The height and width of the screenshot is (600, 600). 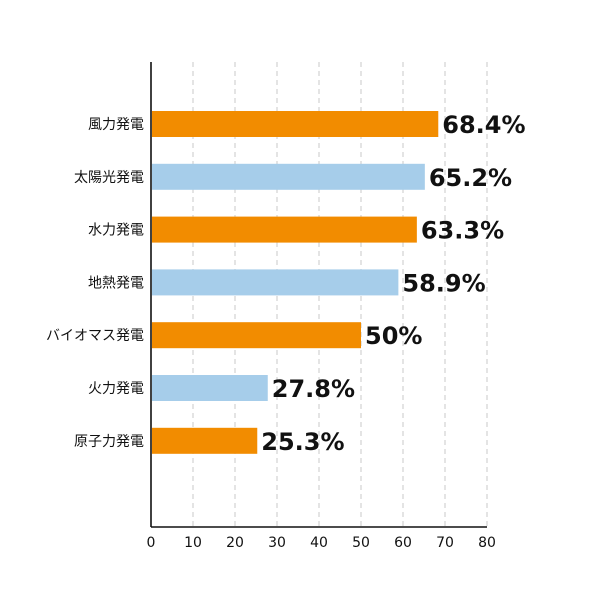 What do you see at coordinates (443, 283) in the screenshot?
I see `data-label: 58.9%` at bounding box center [443, 283].